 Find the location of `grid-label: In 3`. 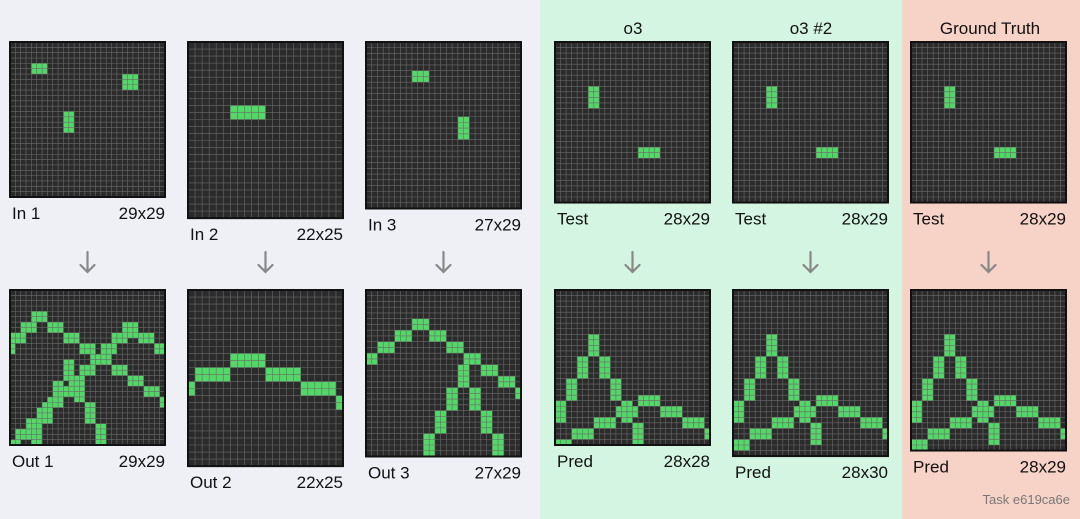

grid-label: In 3 is located at coordinates (382, 224).